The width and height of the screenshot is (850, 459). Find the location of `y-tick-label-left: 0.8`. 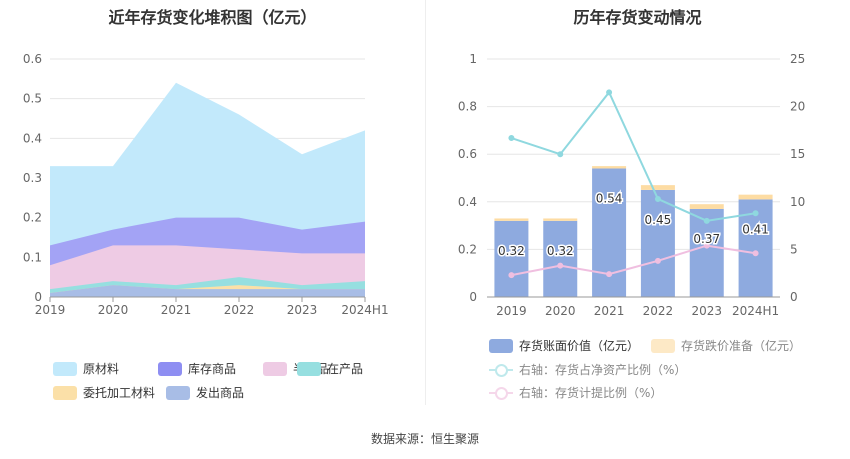

y-tick-label-left: 0.8 is located at coordinates (467, 107).